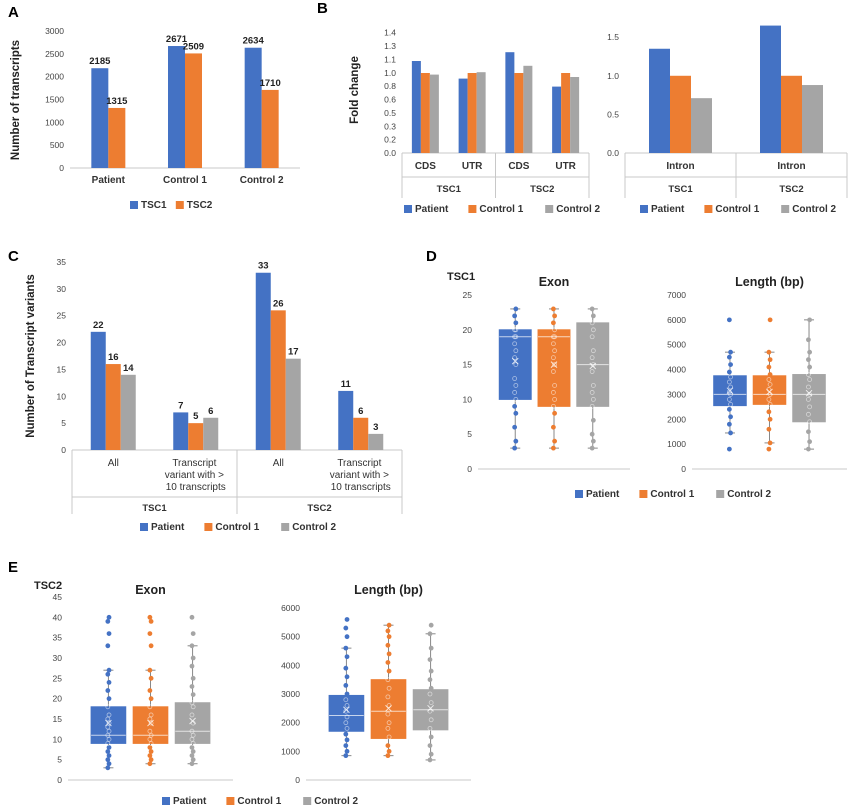 The height and width of the screenshot is (807, 858). Describe the element at coordinates (390, 86) in the screenshot. I see `y-tick-label: 0.8` at that location.